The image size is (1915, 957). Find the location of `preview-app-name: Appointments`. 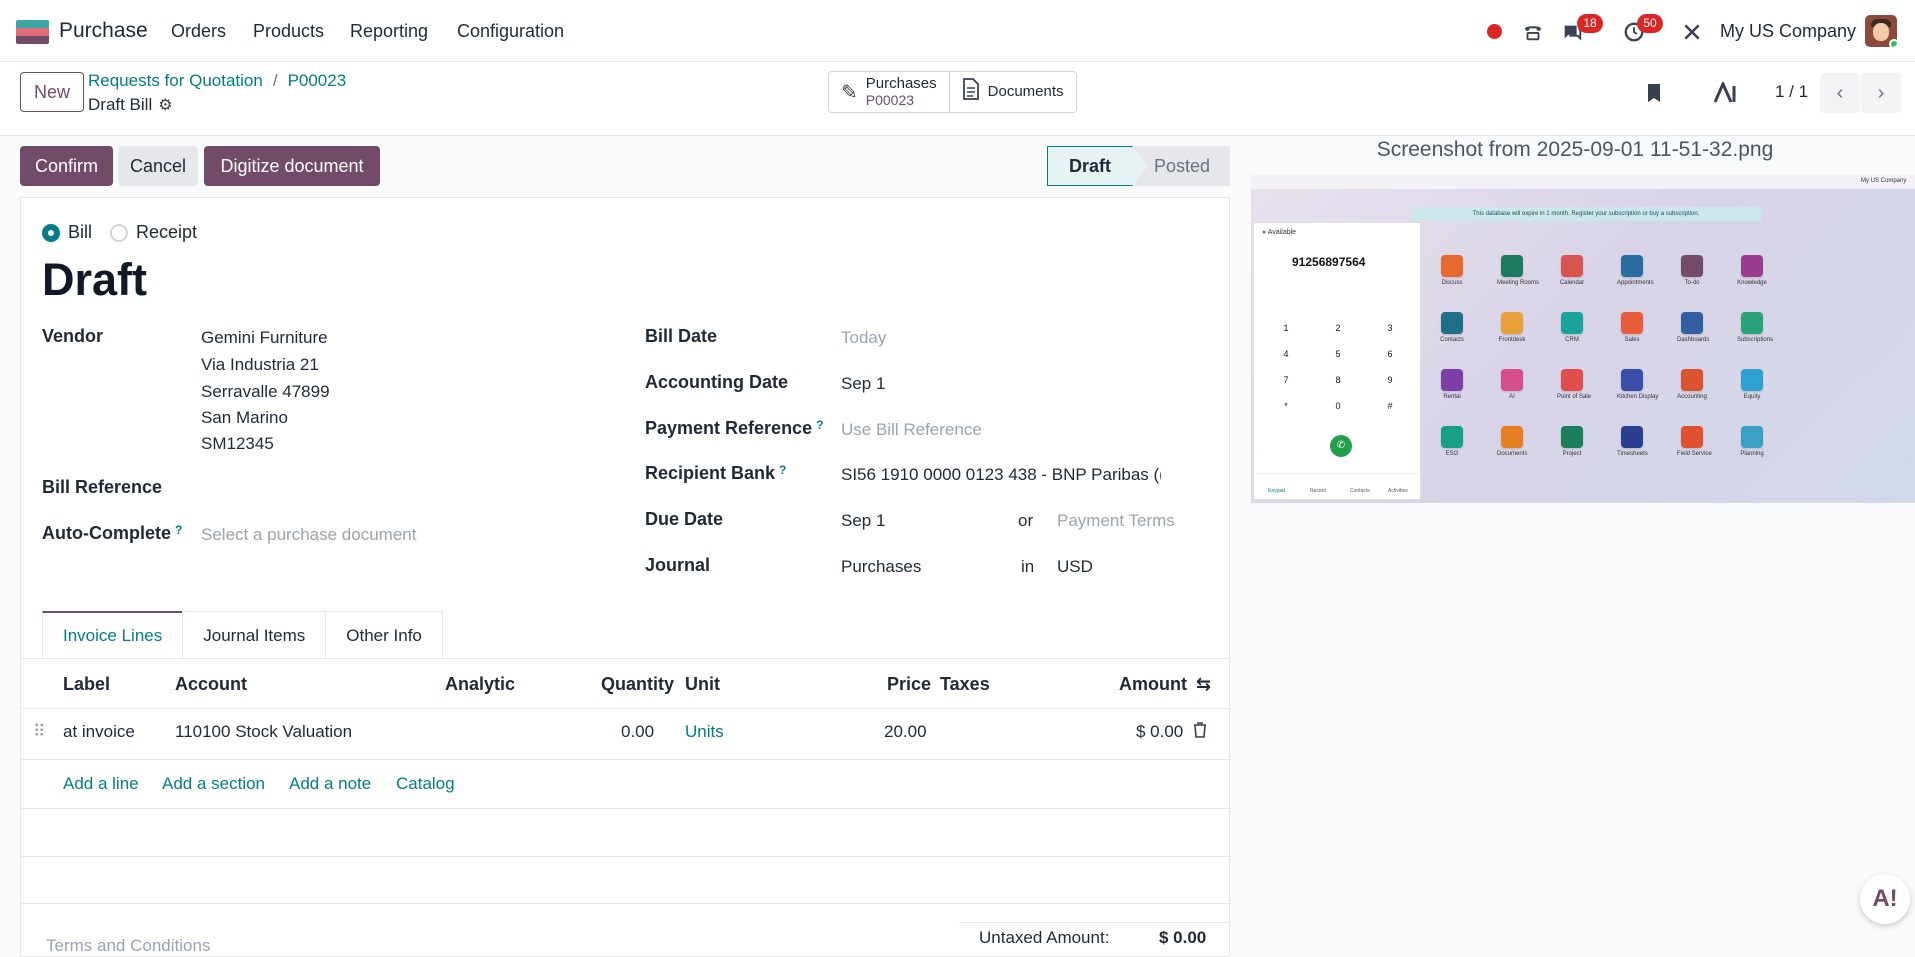

preview-app-name: Appointments is located at coordinates (1635, 283).